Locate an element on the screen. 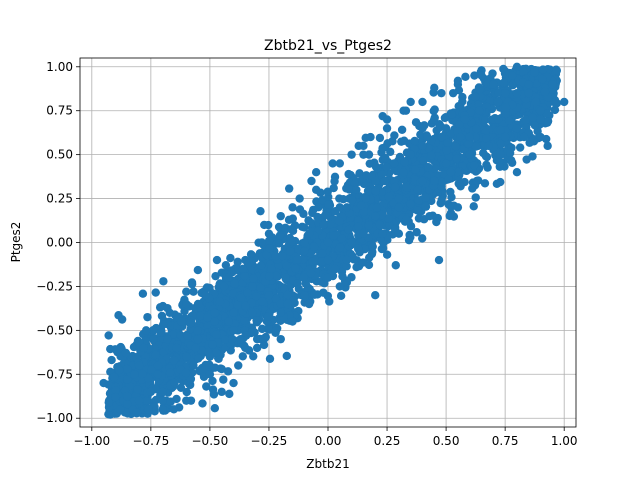  y-tick-label: 0.00 is located at coordinates (59, 243).